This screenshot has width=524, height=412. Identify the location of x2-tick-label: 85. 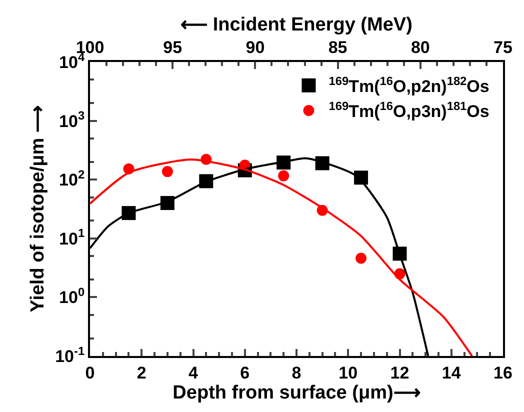
(338, 48).